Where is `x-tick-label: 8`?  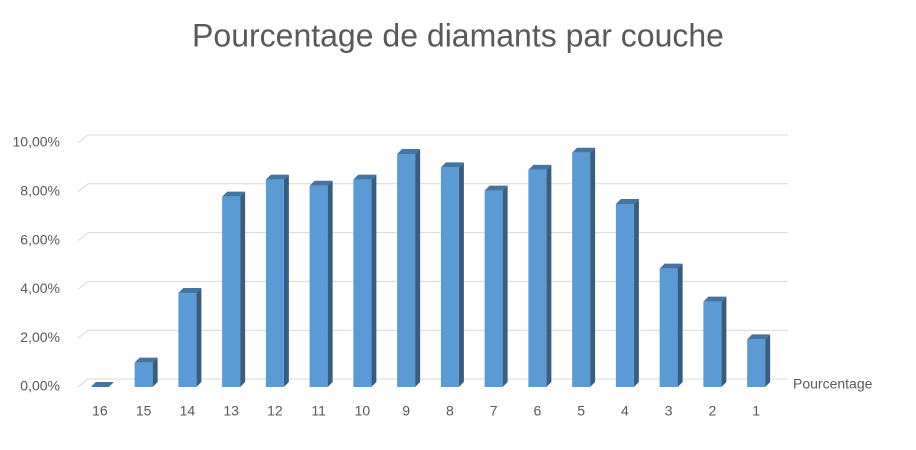 x-tick-label: 8 is located at coordinates (450, 411).